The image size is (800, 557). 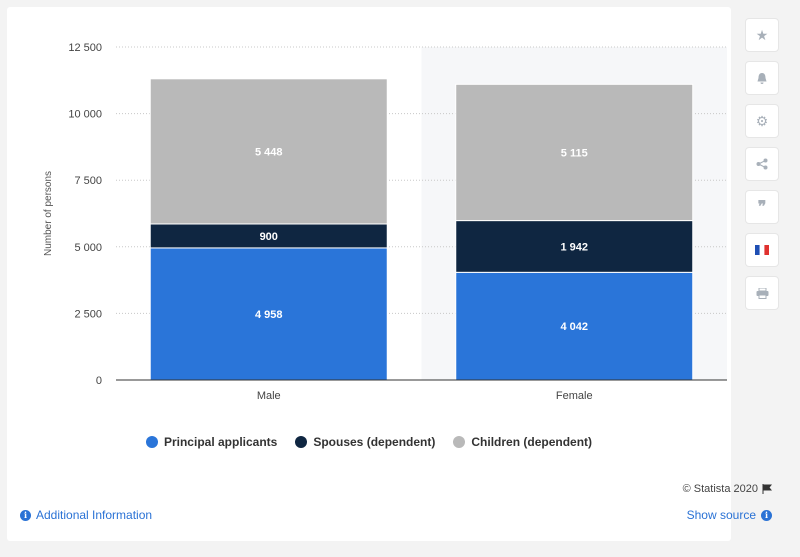 What do you see at coordinates (374, 442) in the screenshot?
I see `legend-label: Spouses (dependent)` at bounding box center [374, 442].